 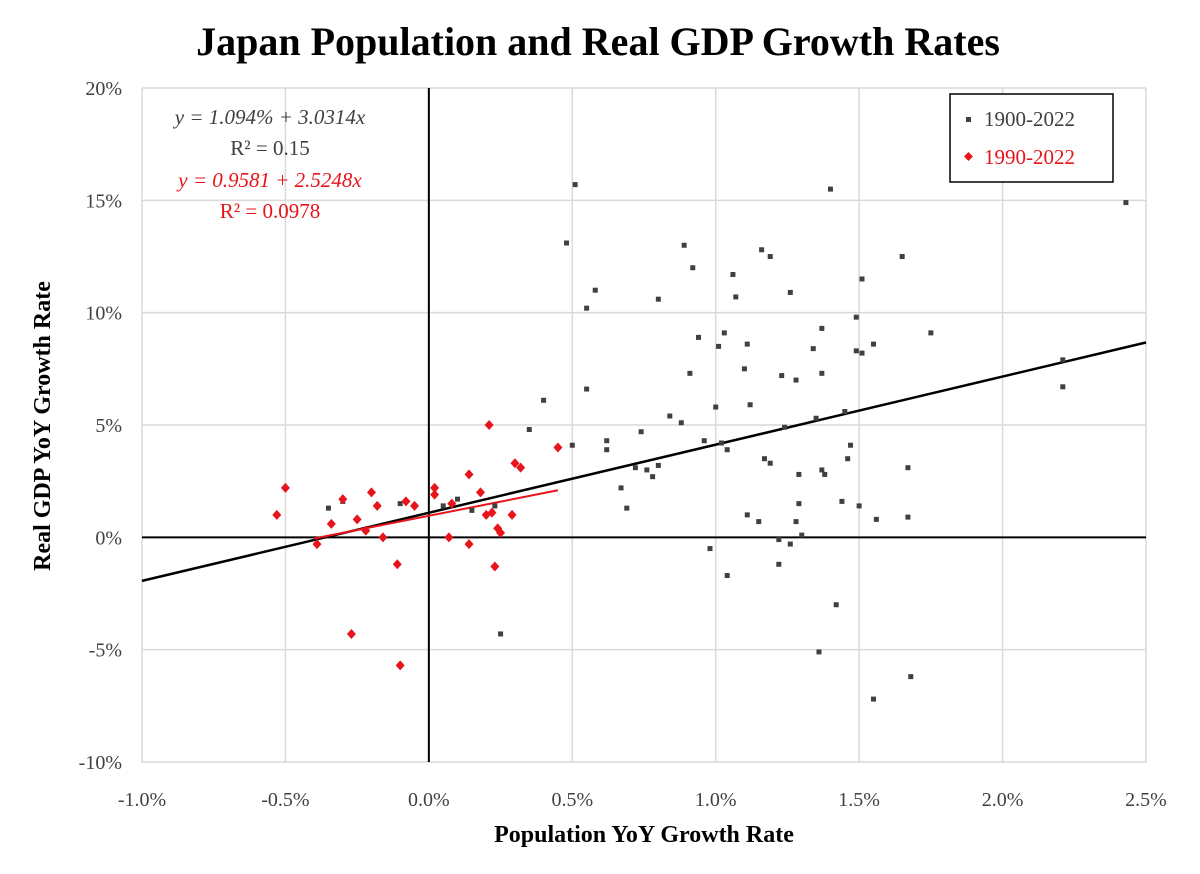 I want to click on x-tick-label: -0.5%, so click(x=285, y=800).